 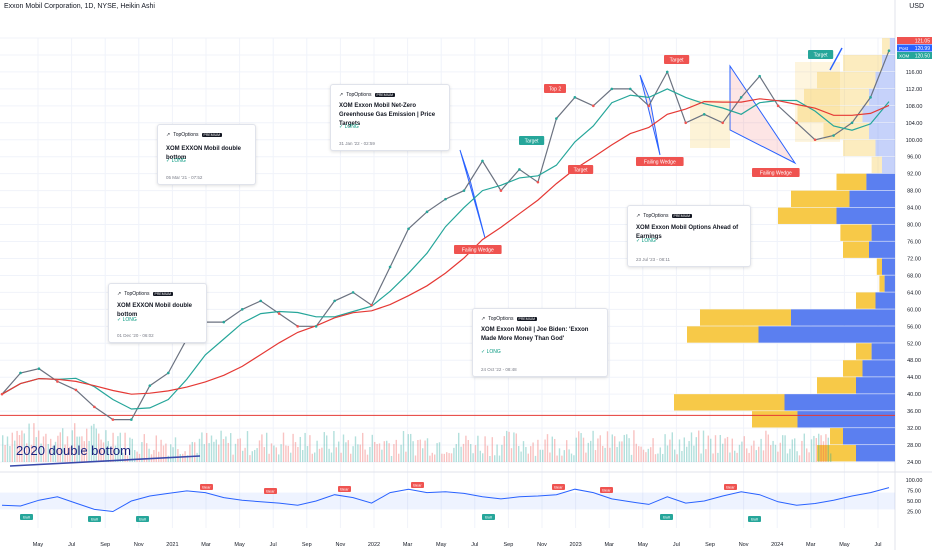 What do you see at coordinates (914, 226) in the screenshot?
I see `price-tick-label: 80.00` at bounding box center [914, 226].